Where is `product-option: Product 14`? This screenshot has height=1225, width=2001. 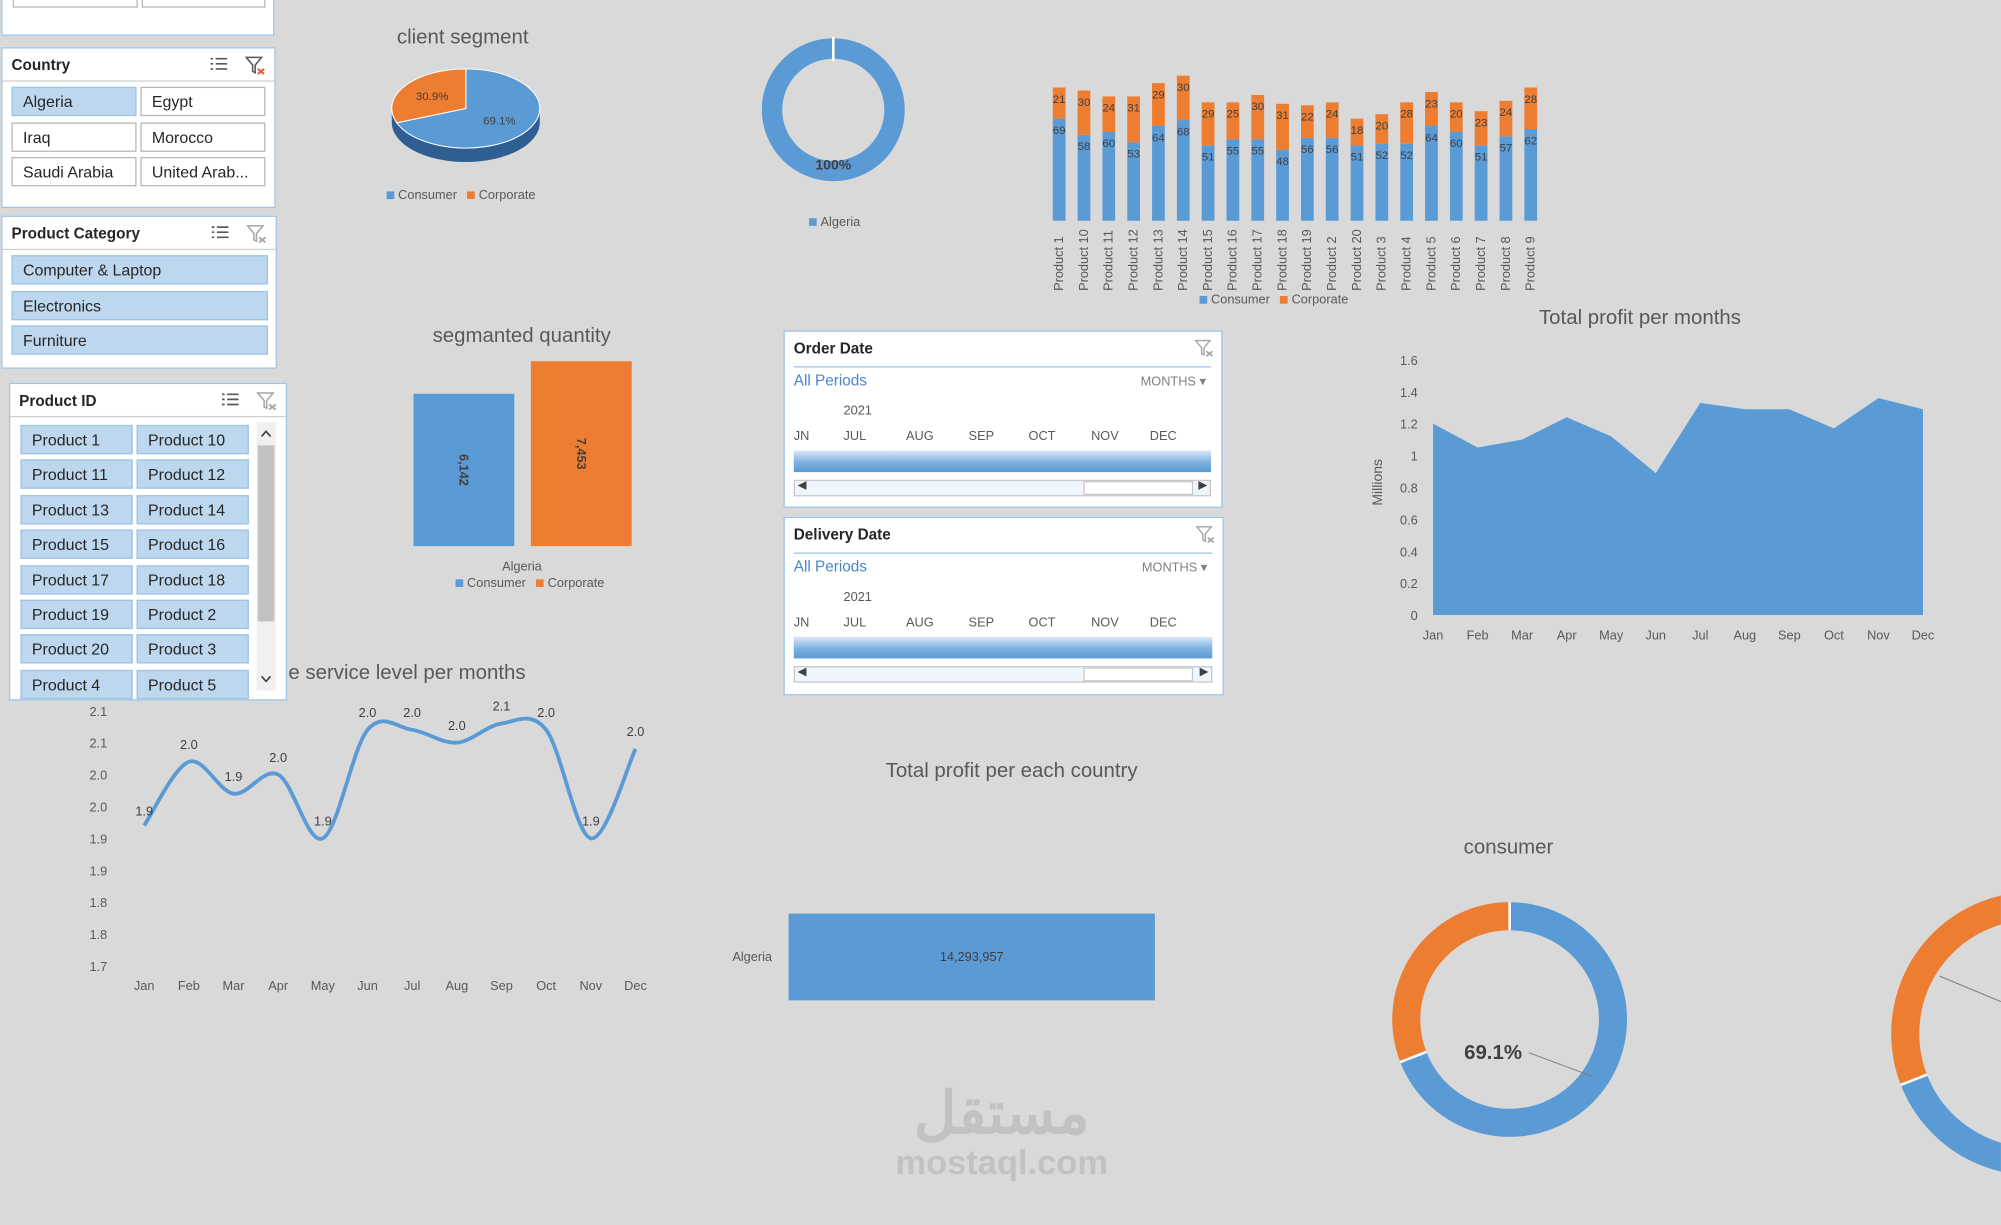
product-option: Product 14 is located at coordinates (192, 509).